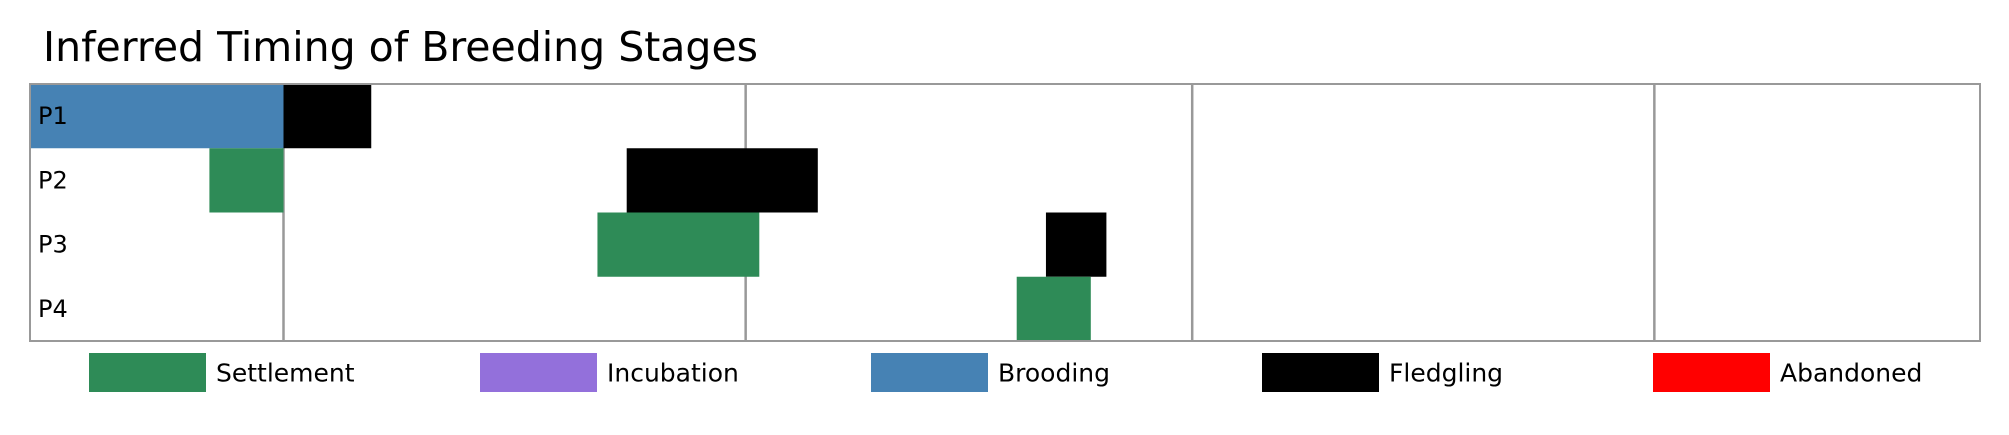 The width and height of the screenshot is (2009, 435). Describe the element at coordinates (990, 372) in the screenshot. I see `legend-entry-brooding: Brooding` at that location.